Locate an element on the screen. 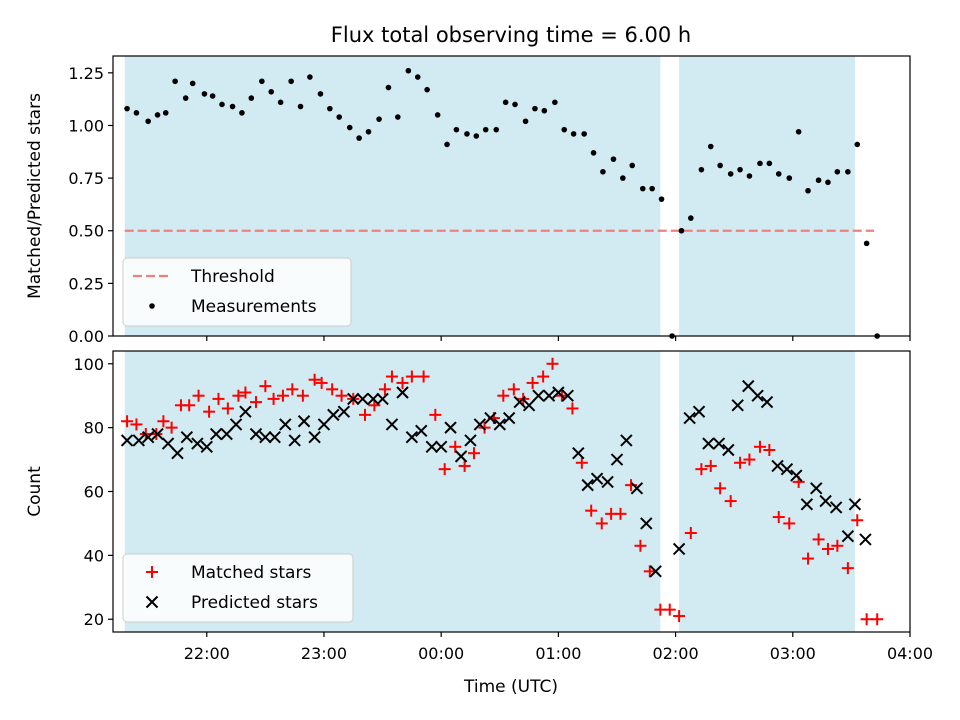 This screenshot has width=960, height=720. y-tick-label: 1.00 is located at coordinates (86, 125).